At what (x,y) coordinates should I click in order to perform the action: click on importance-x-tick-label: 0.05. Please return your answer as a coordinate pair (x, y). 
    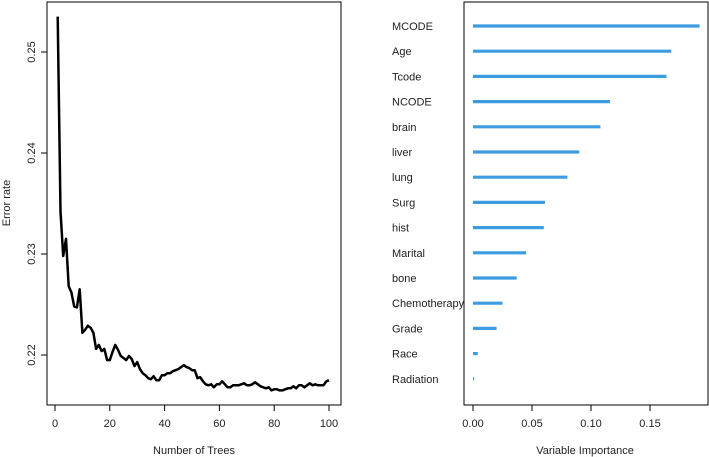
    Looking at the image, I should click on (531, 424).